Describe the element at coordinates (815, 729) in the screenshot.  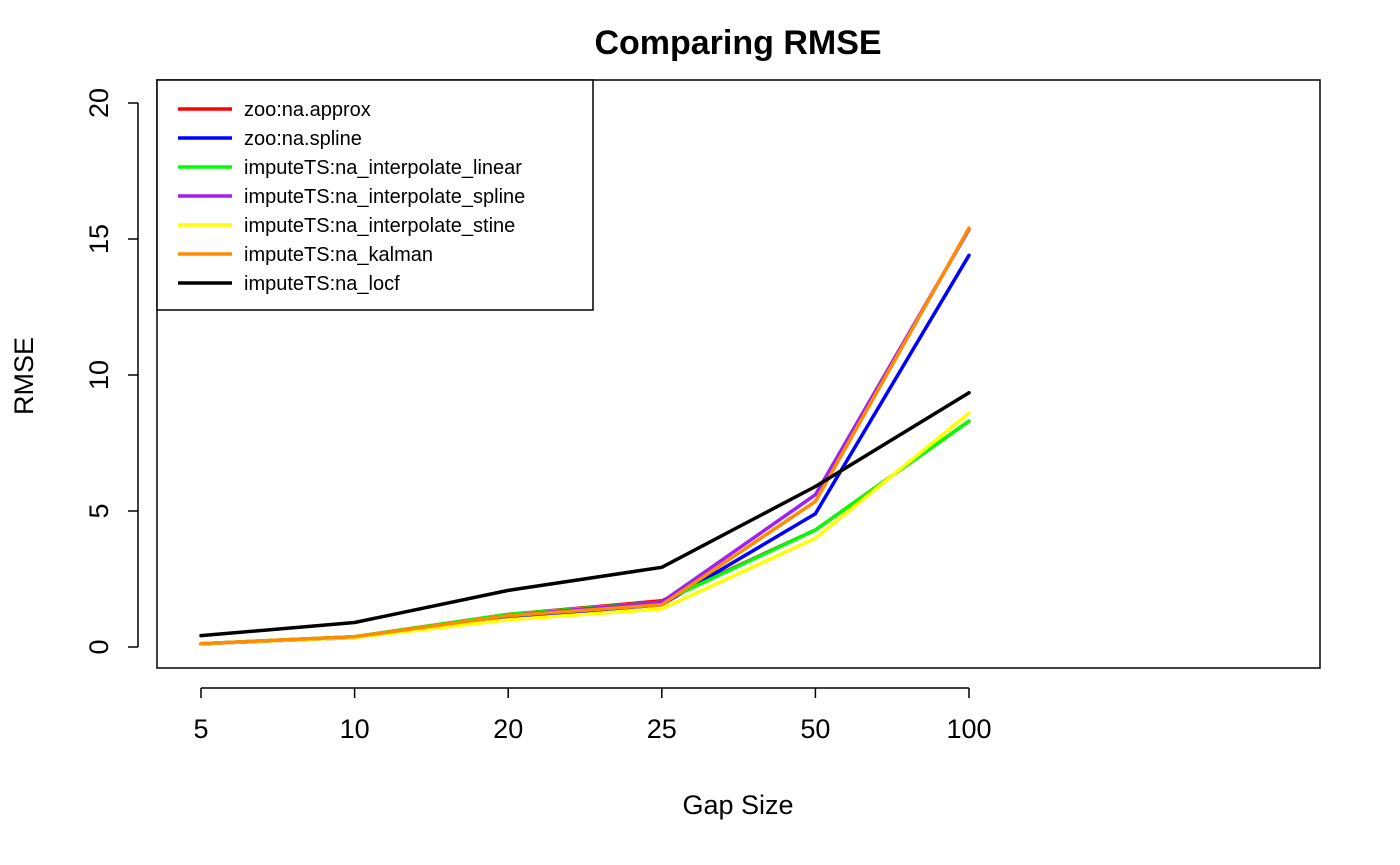
I see `x-tick-label: 50` at that location.